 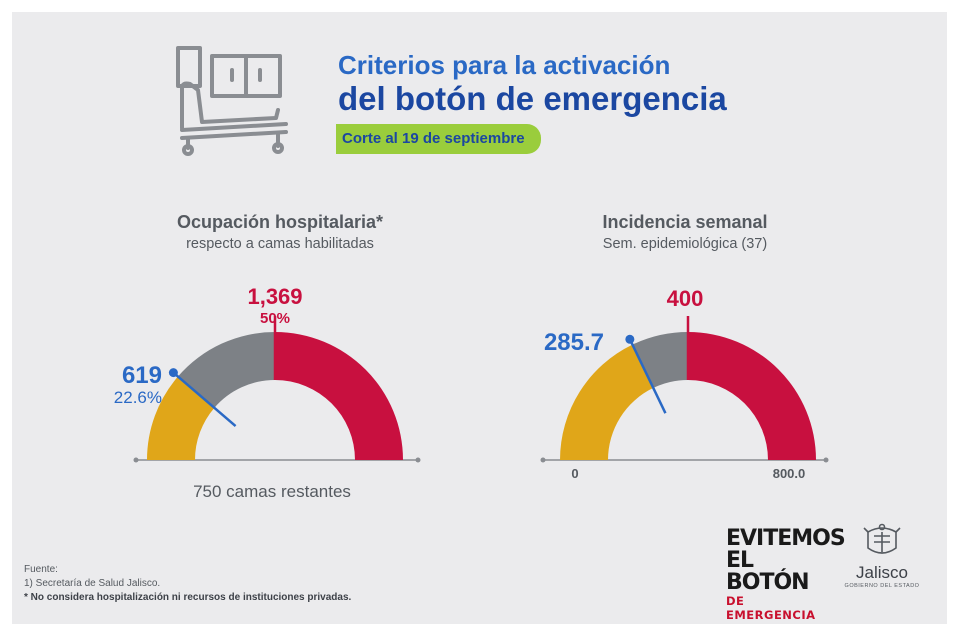 I want to click on gauge-1-current-dot, so click(x=173, y=373).